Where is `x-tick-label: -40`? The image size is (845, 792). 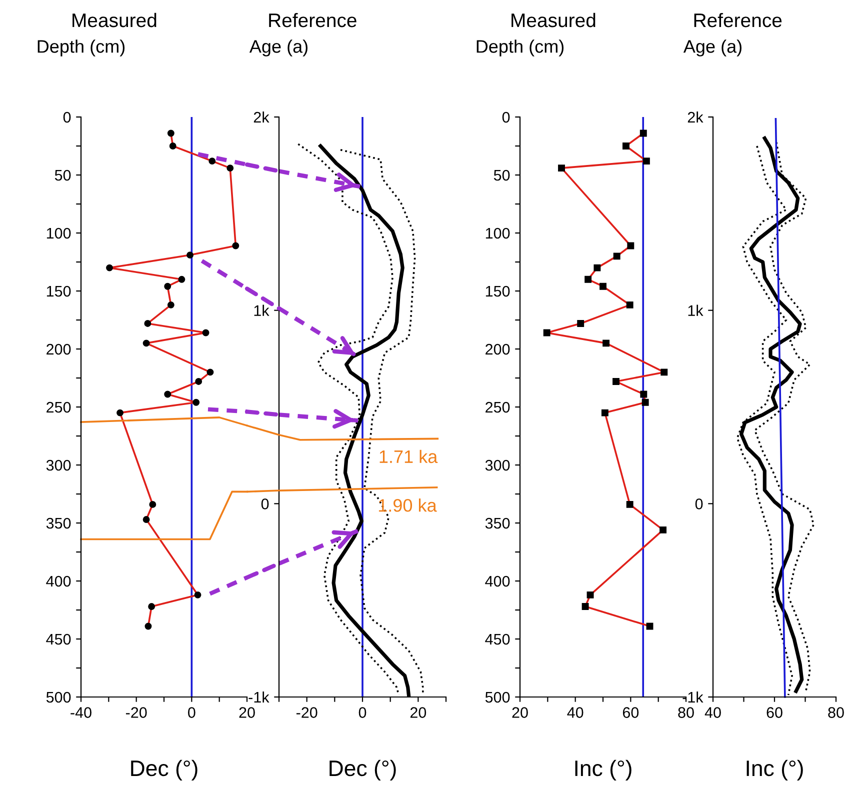 x-tick-label: -40 is located at coordinates (81, 712).